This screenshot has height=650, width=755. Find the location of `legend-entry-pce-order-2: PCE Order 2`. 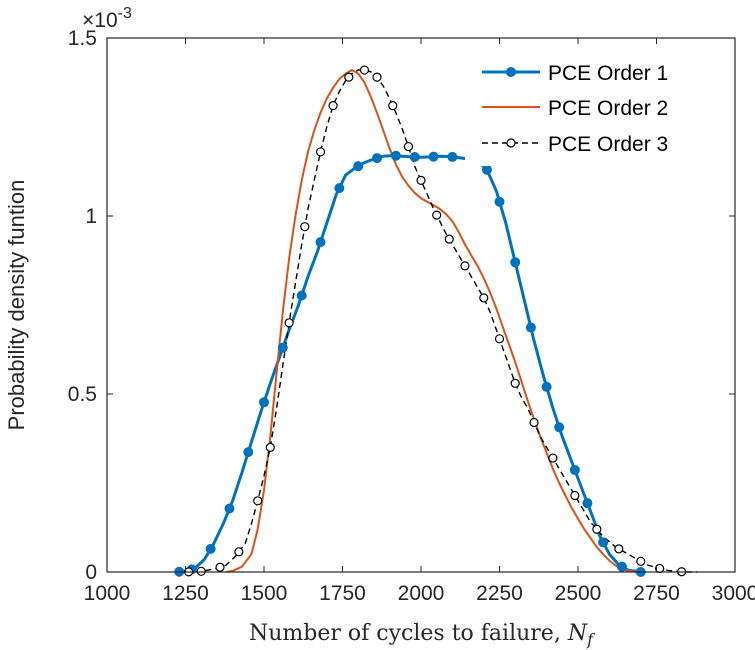

legend-entry-pce-order-2: PCE Order 2 is located at coordinates (575, 108).